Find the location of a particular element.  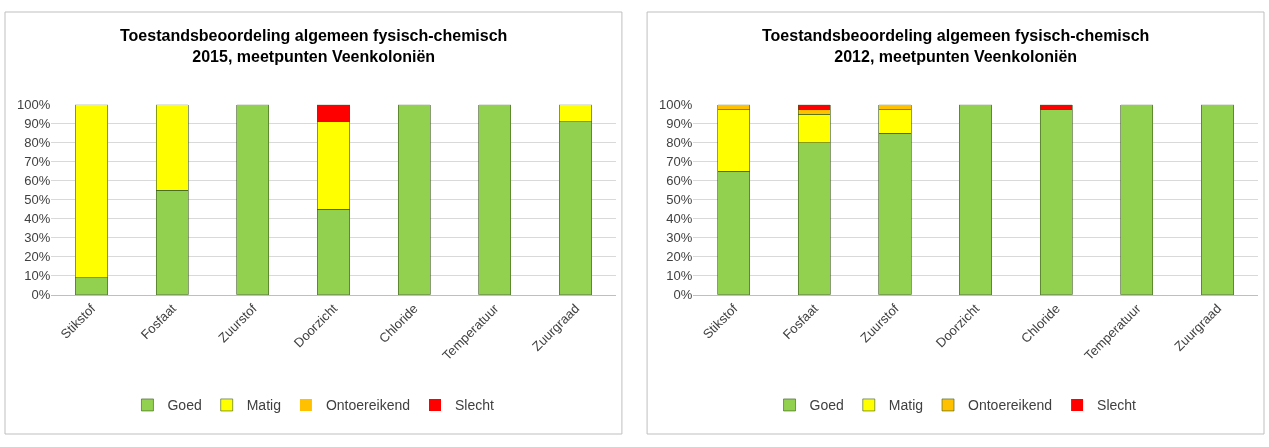

chart-title: Toestandsbeoordeling algemeen fysisch-chemisch 2015, meetpunten Veenkoloniën is located at coordinates (314, 46).